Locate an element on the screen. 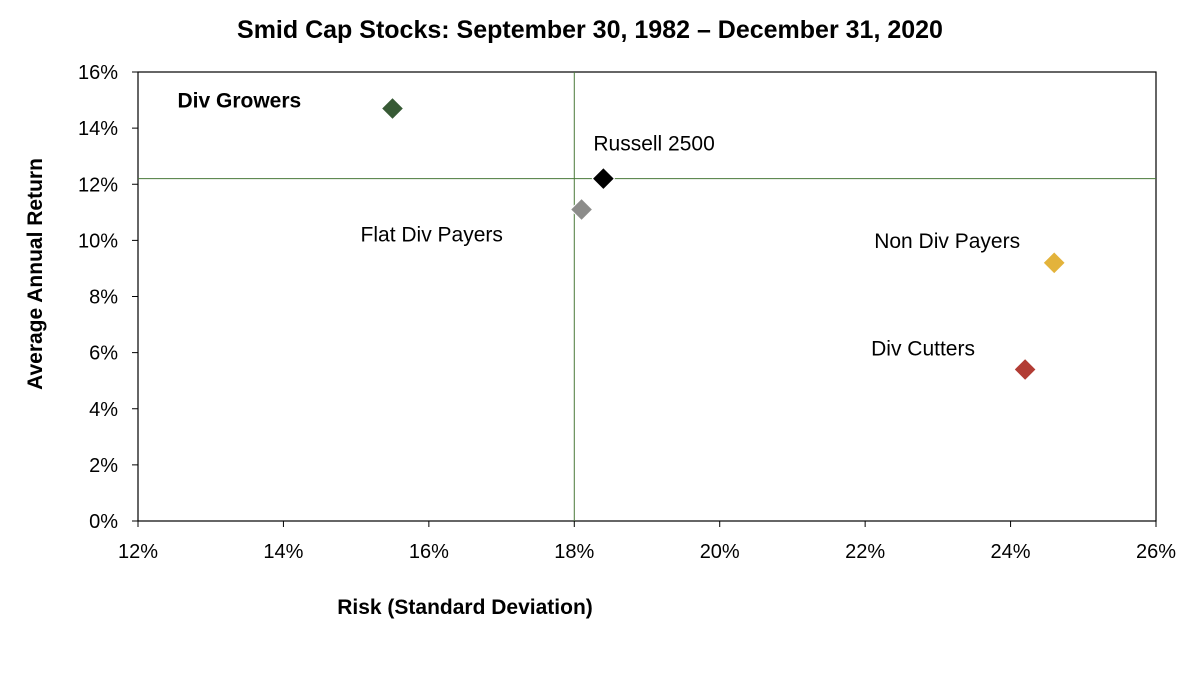 This screenshot has height=698, width=1180. point-div-cutters is located at coordinates (1025, 369).